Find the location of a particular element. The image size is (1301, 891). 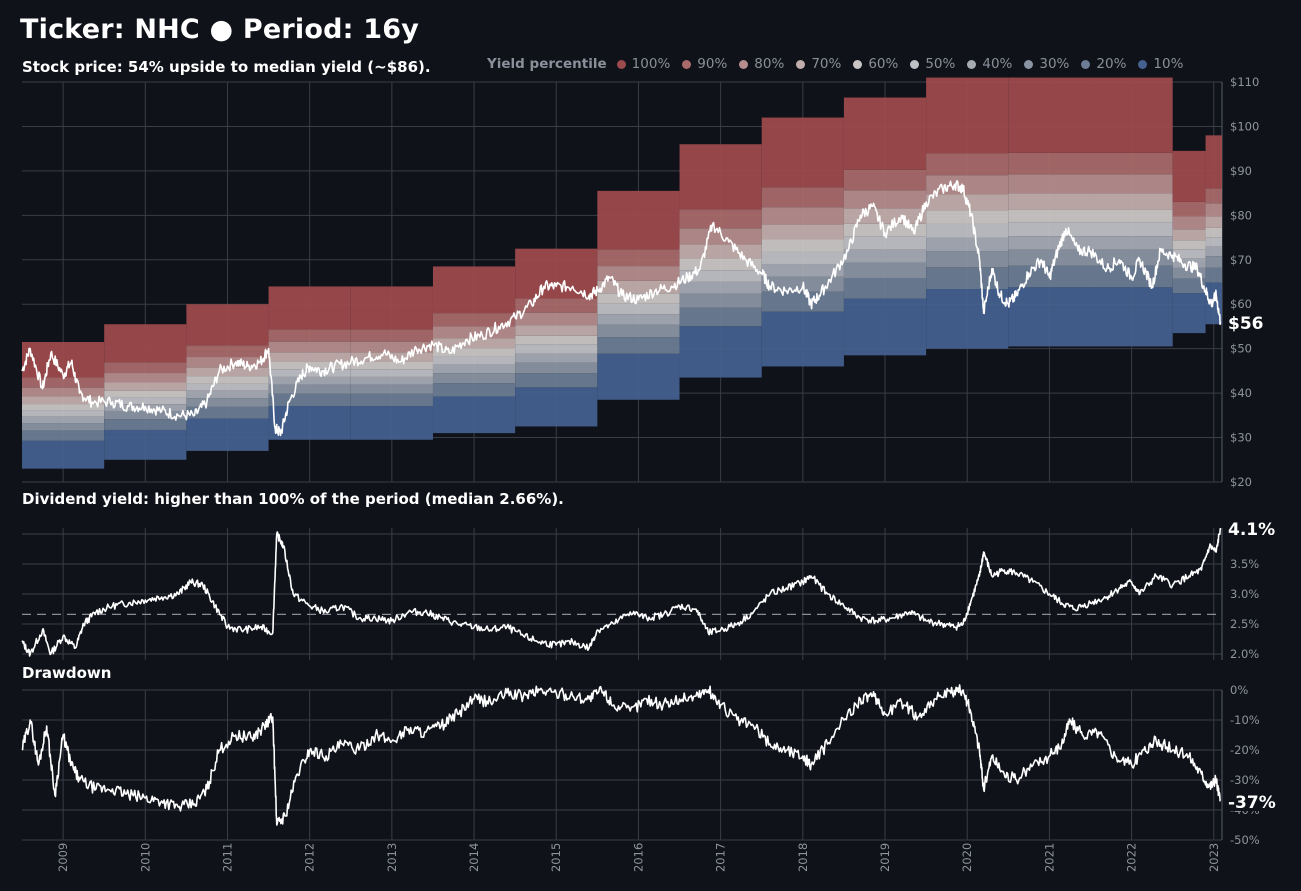

x-tick-label: 2015 is located at coordinates (556, 857).